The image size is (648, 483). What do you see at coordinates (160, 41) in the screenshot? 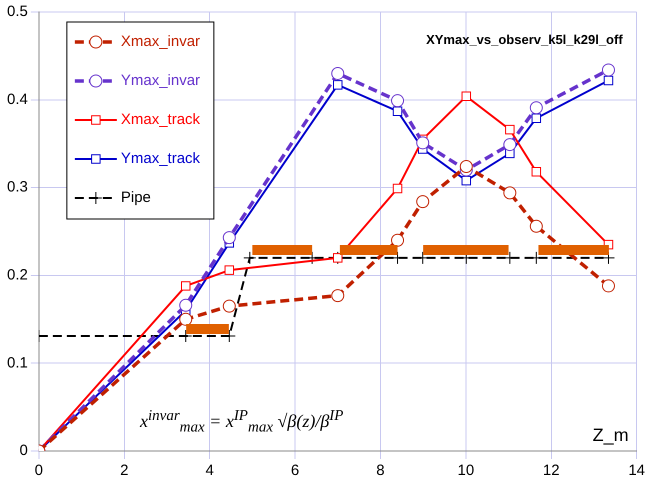
I see `legend-label: Xmax_invar` at bounding box center [160, 41].